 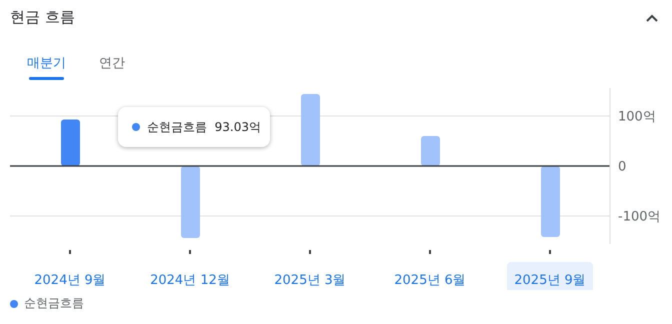 What do you see at coordinates (70, 280) in the screenshot?
I see `x-tick-label: 2024년 9월` at bounding box center [70, 280].